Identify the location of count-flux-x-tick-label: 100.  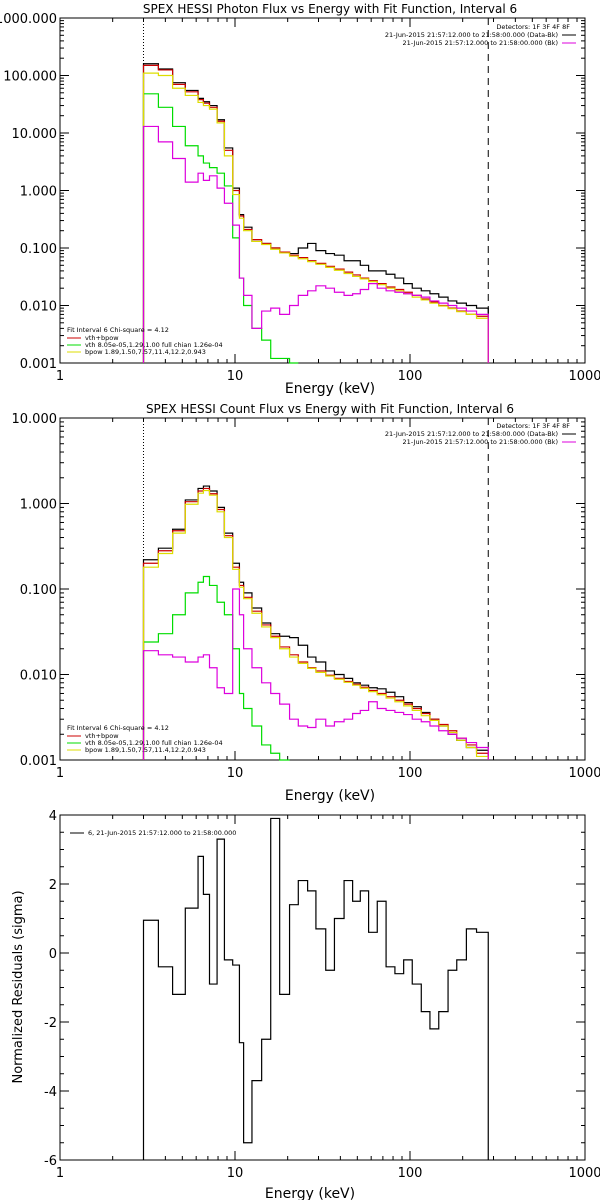
(410, 773).